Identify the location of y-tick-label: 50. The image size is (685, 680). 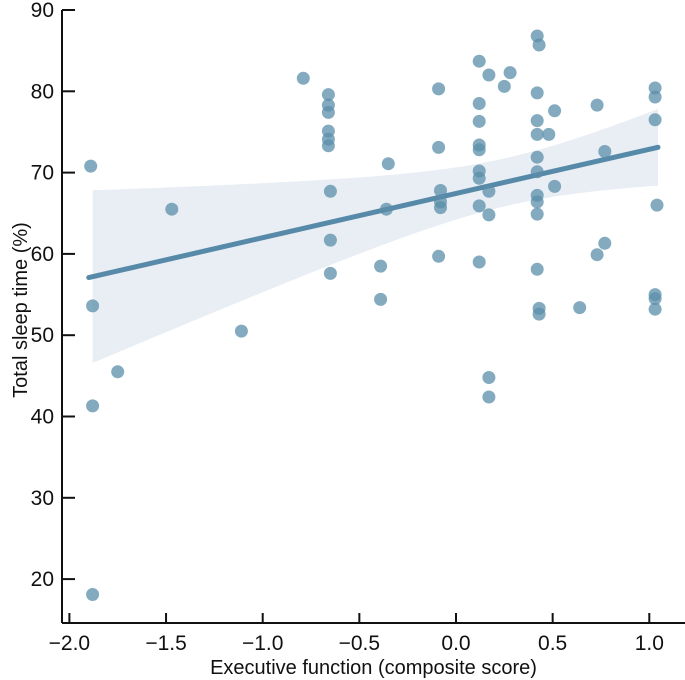
(42, 335).